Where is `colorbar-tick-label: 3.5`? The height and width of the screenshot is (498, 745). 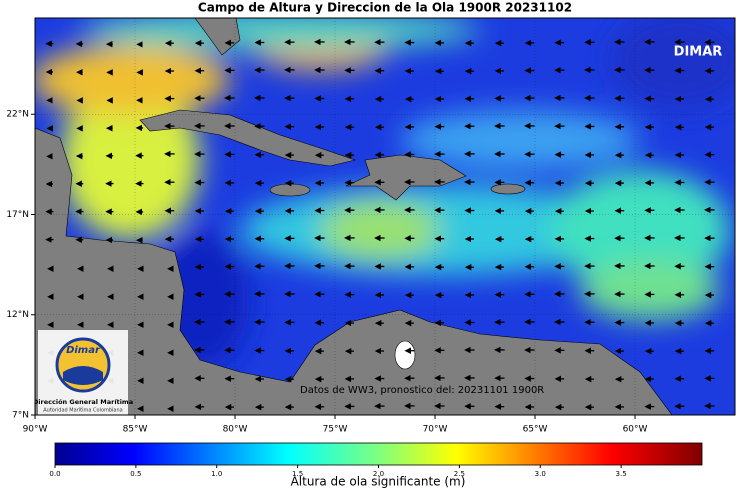
colorbar-tick-label: 3.5 is located at coordinates (621, 474).